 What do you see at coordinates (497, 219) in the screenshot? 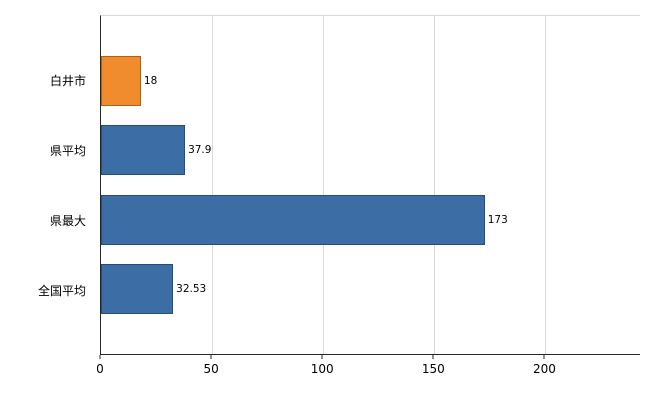
I see `bar-value-label: 173` at bounding box center [497, 219].